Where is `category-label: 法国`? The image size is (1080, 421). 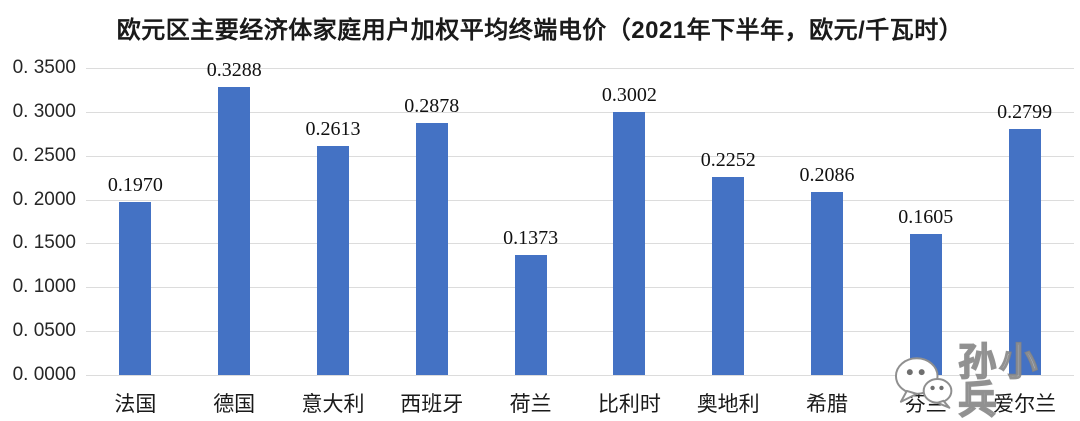 category-label: 法国 is located at coordinates (135, 404).